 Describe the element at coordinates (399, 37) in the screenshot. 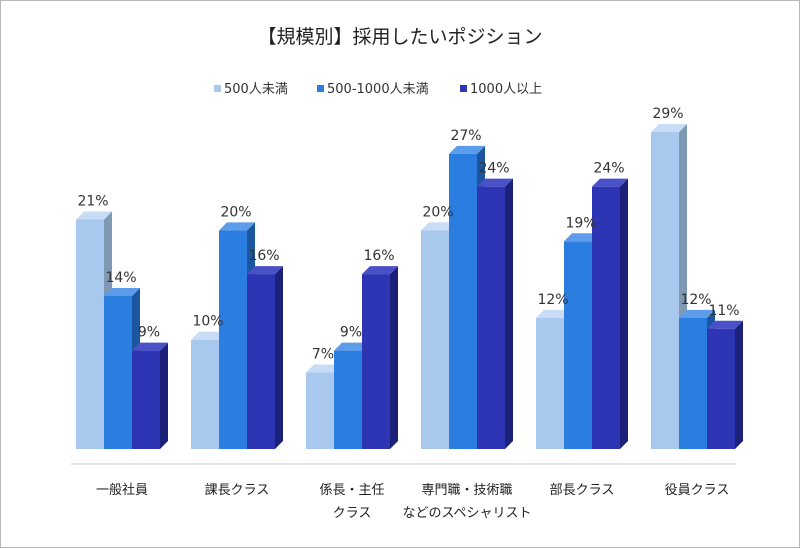

I see `chart-title: 【規模別】採用したいポジション` at that location.